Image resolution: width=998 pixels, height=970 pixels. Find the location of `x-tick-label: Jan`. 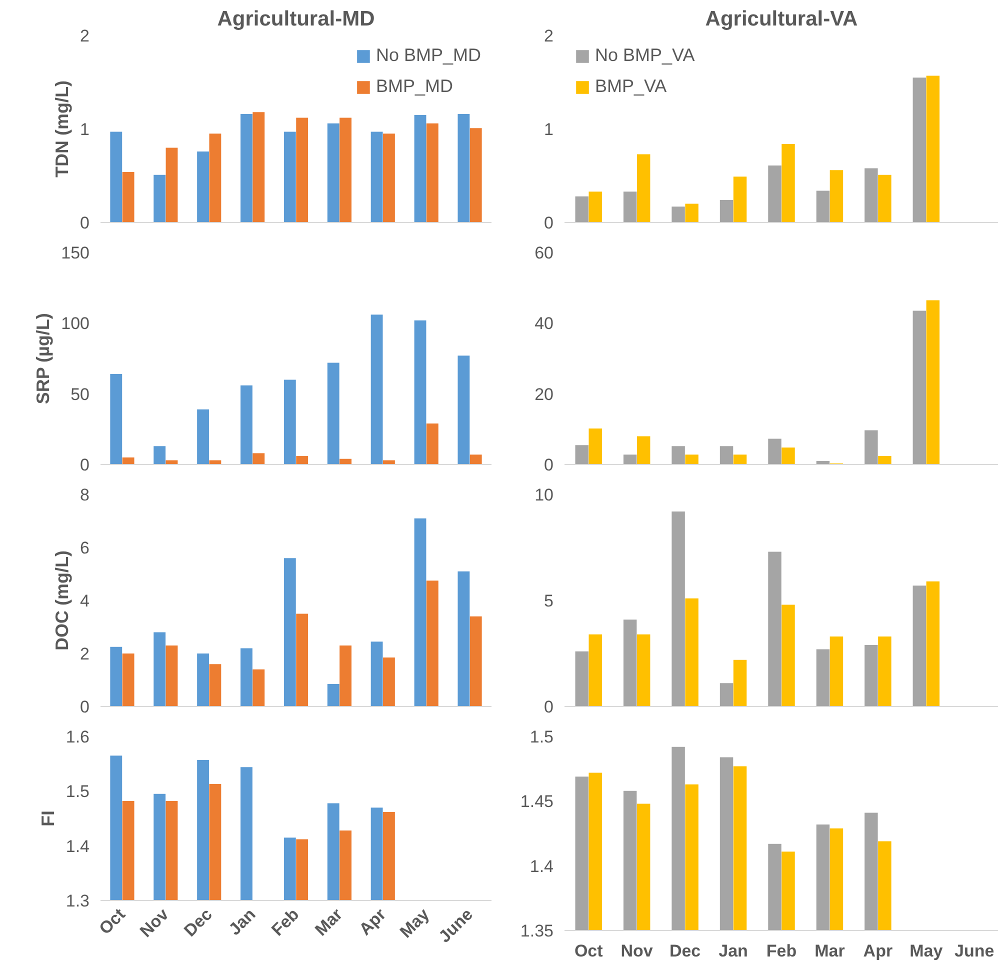

x-tick-label: Jan is located at coordinates (242, 921).